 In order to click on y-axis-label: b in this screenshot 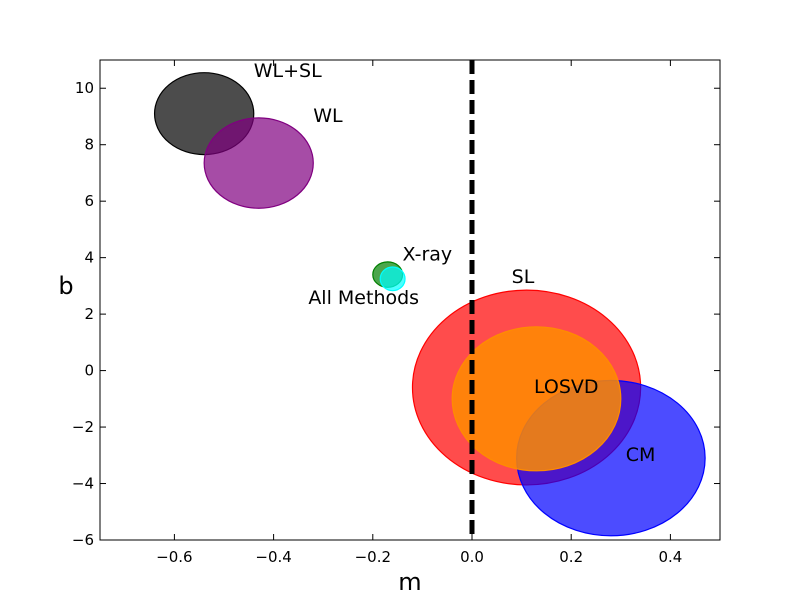, I will do `click(65, 286)`.